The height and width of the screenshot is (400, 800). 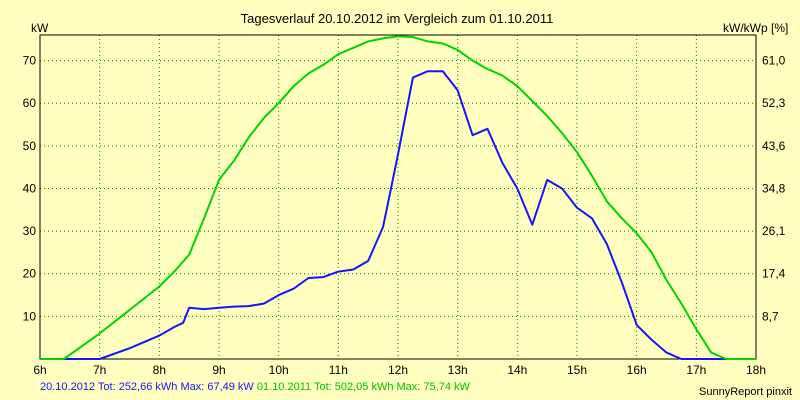 What do you see at coordinates (398, 370) in the screenshot?
I see `x-tick-label: 12h` at bounding box center [398, 370].